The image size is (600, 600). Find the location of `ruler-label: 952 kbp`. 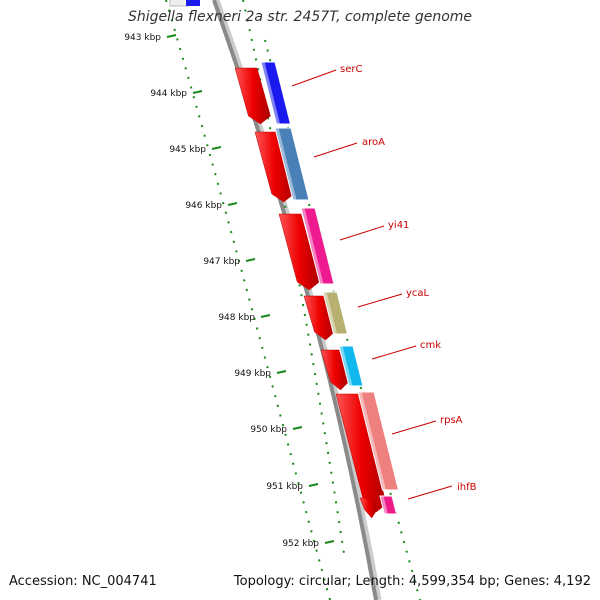

ruler-label: 952 kbp is located at coordinates (300, 544).